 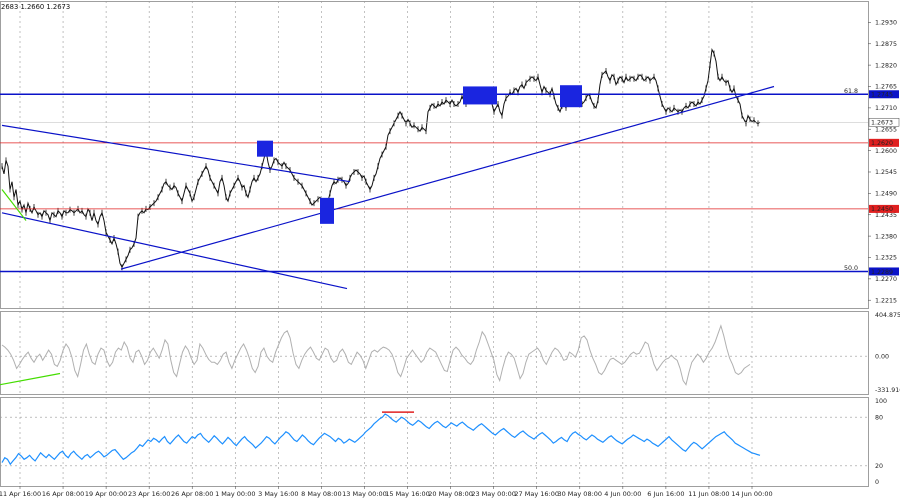 What do you see at coordinates (882, 356) in the screenshot?
I see `cci-tick-label: 0.00` at bounding box center [882, 356].